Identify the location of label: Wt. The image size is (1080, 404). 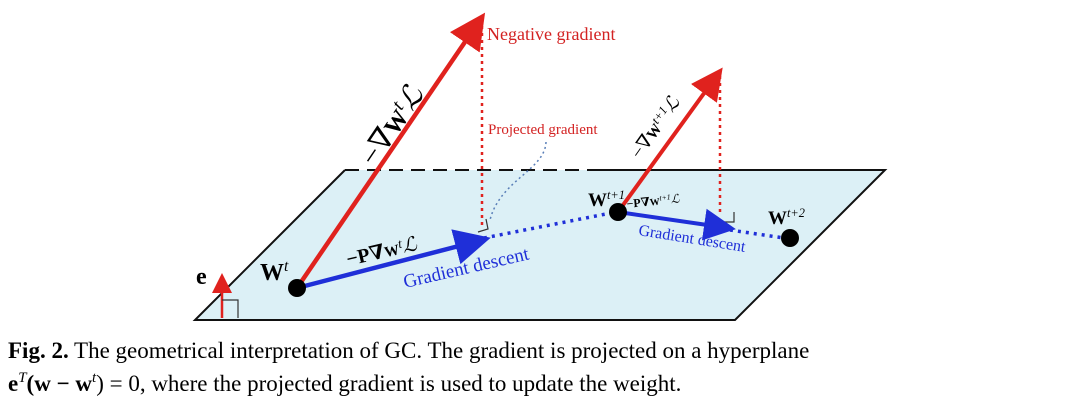
(274, 272).